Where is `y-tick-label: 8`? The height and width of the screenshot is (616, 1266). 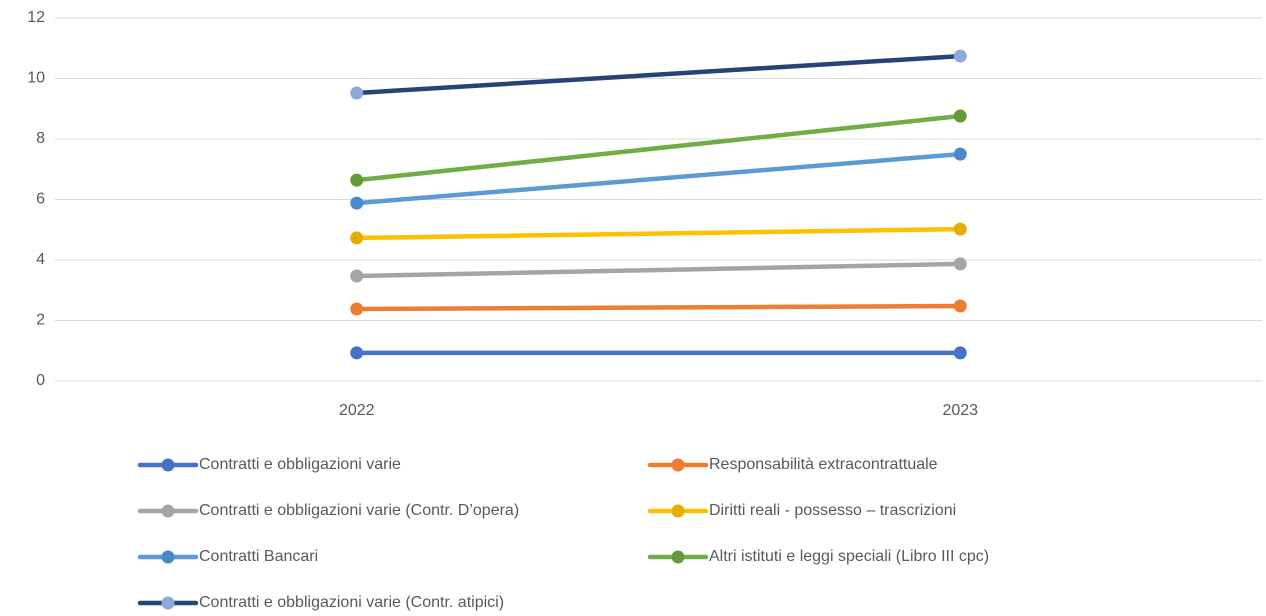
y-tick-label: 8 is located at coordinates (40, 138).